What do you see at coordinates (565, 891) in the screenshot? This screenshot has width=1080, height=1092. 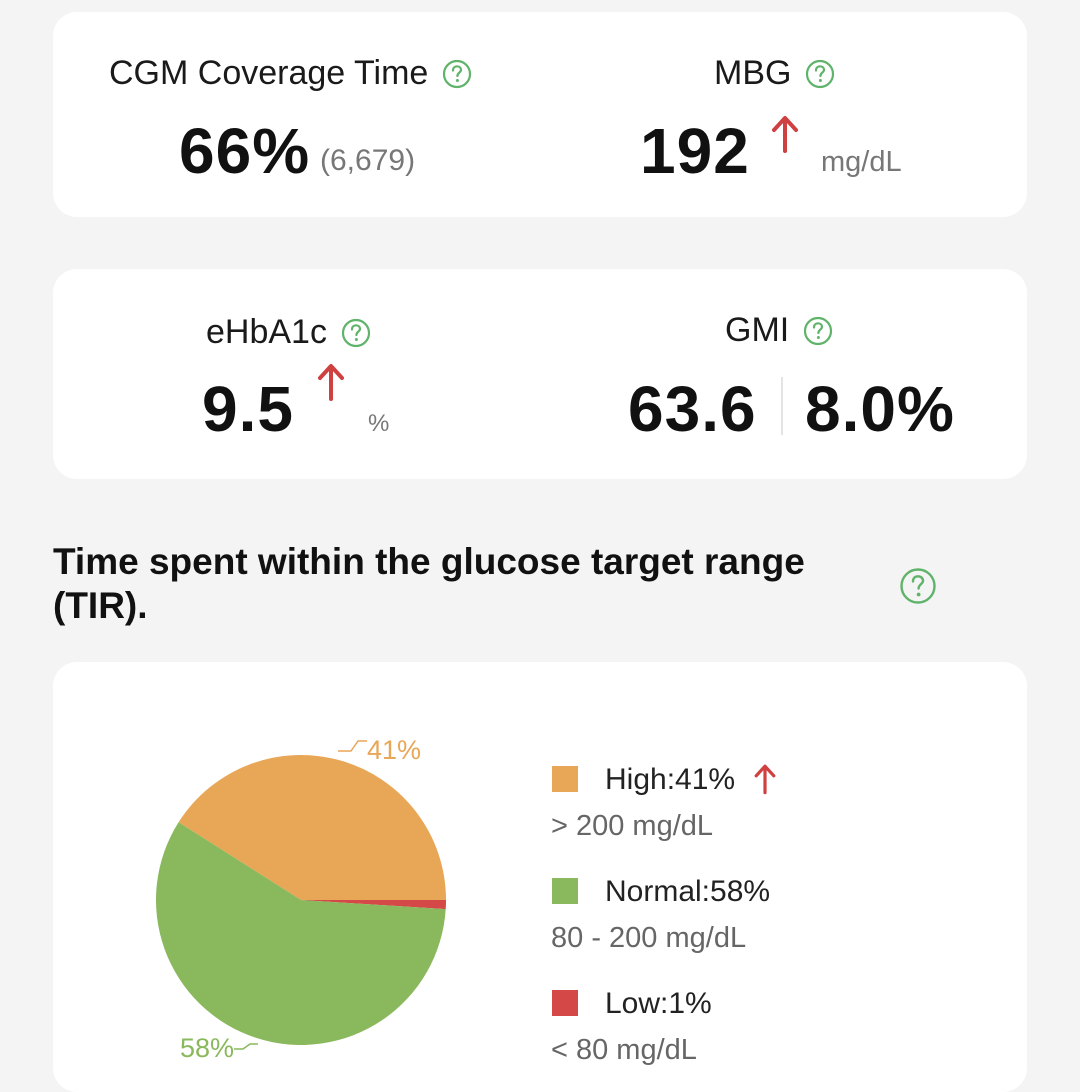 I see `legend-swatch-normal` at bounding box center [565, 891].